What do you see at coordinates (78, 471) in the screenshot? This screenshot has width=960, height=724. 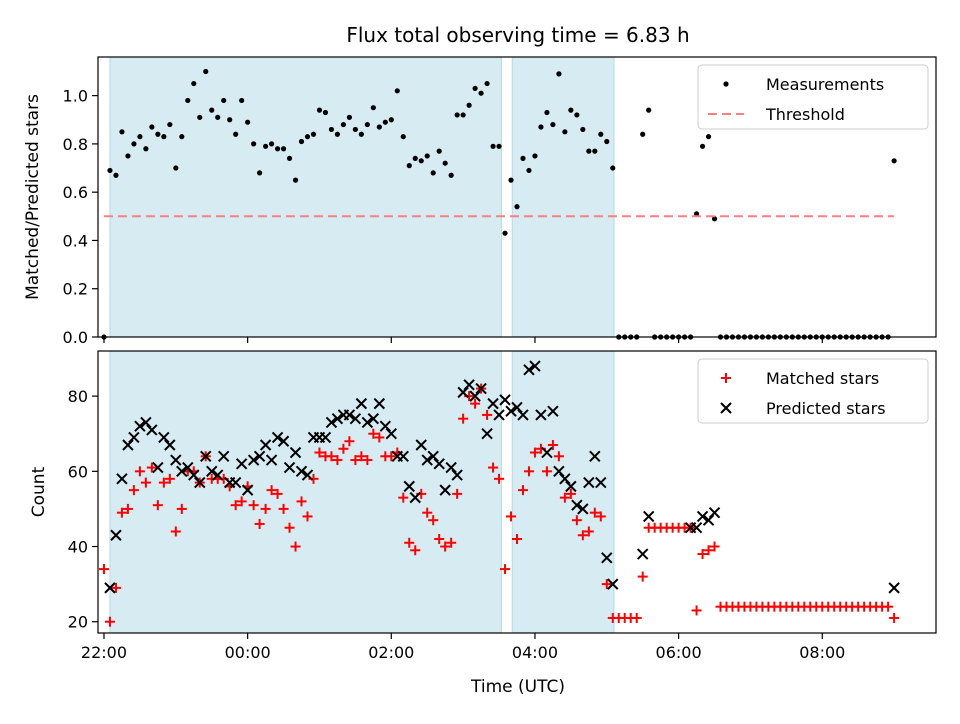 I see `y-tick-label: 60` at bounding box center [78, 471].